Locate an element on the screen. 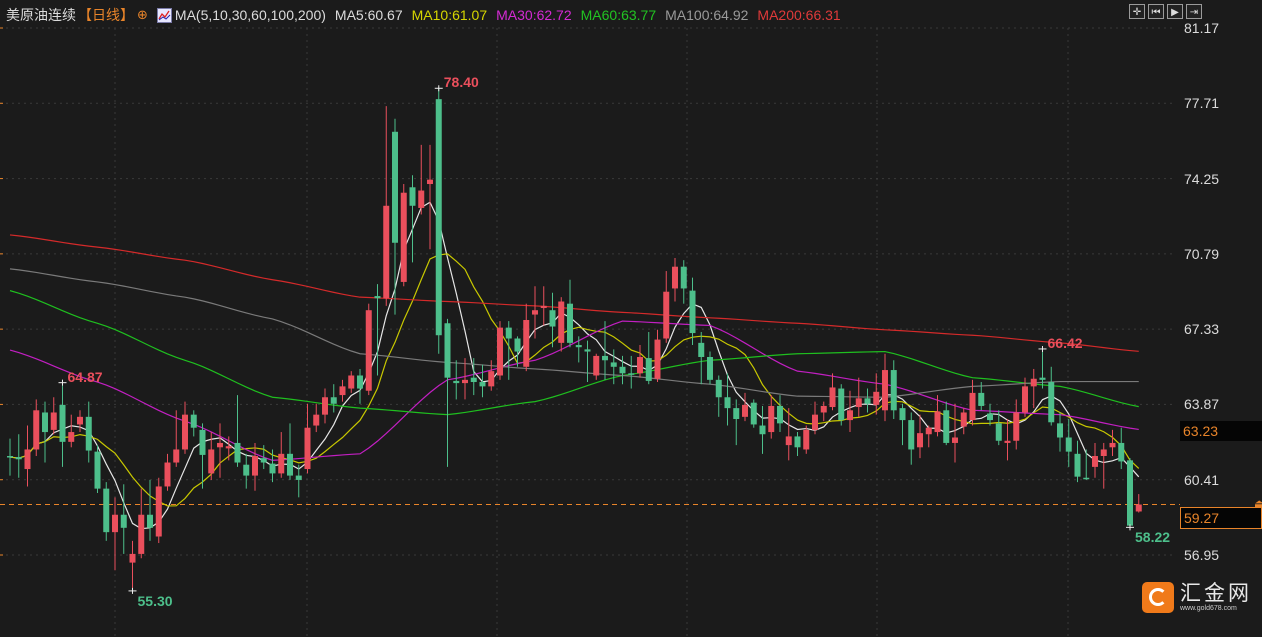  period-selector: 【日线】 is located at coordinates (106, 15).